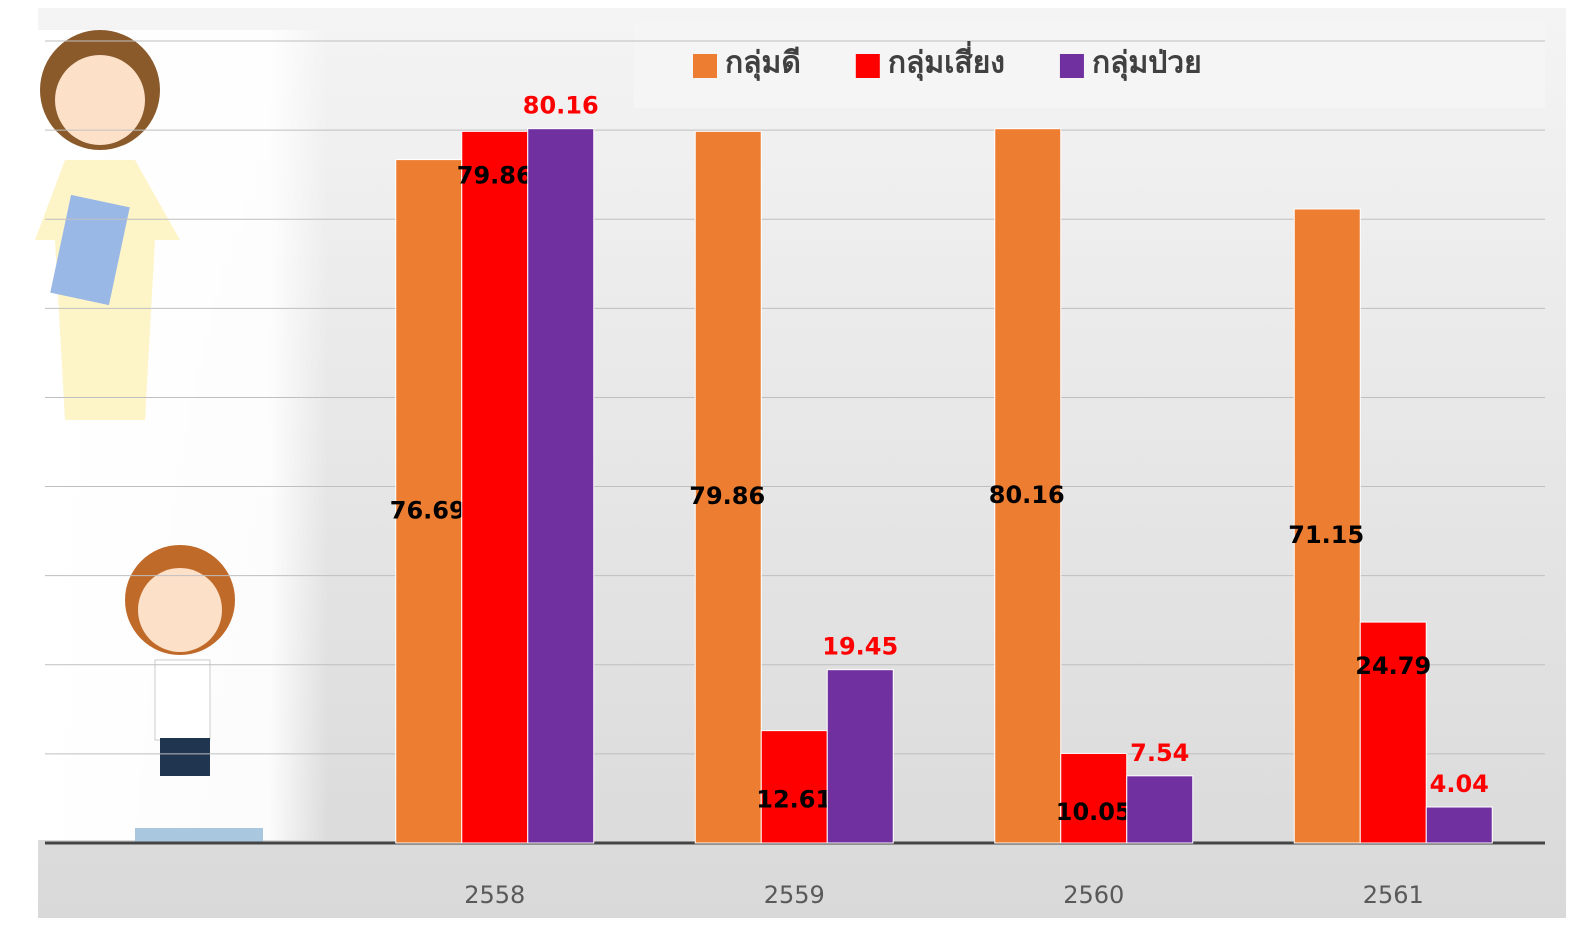 The image size is (1583, 926). Describe the element at coordinates (1393, 895) in the screenshot. I see `x-tick-label: 2561` at that location.